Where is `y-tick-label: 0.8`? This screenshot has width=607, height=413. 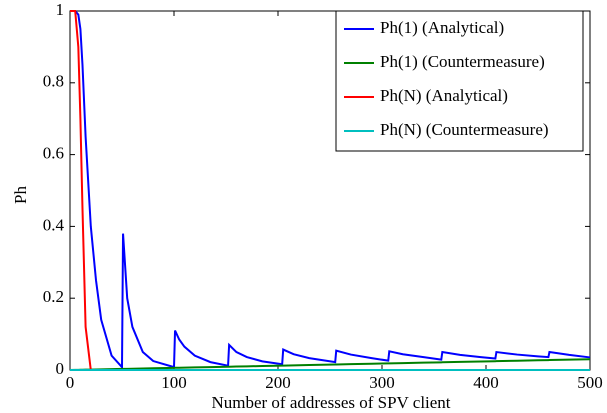
y-tick-label: 0.8 is located at coordinates (53, 81).